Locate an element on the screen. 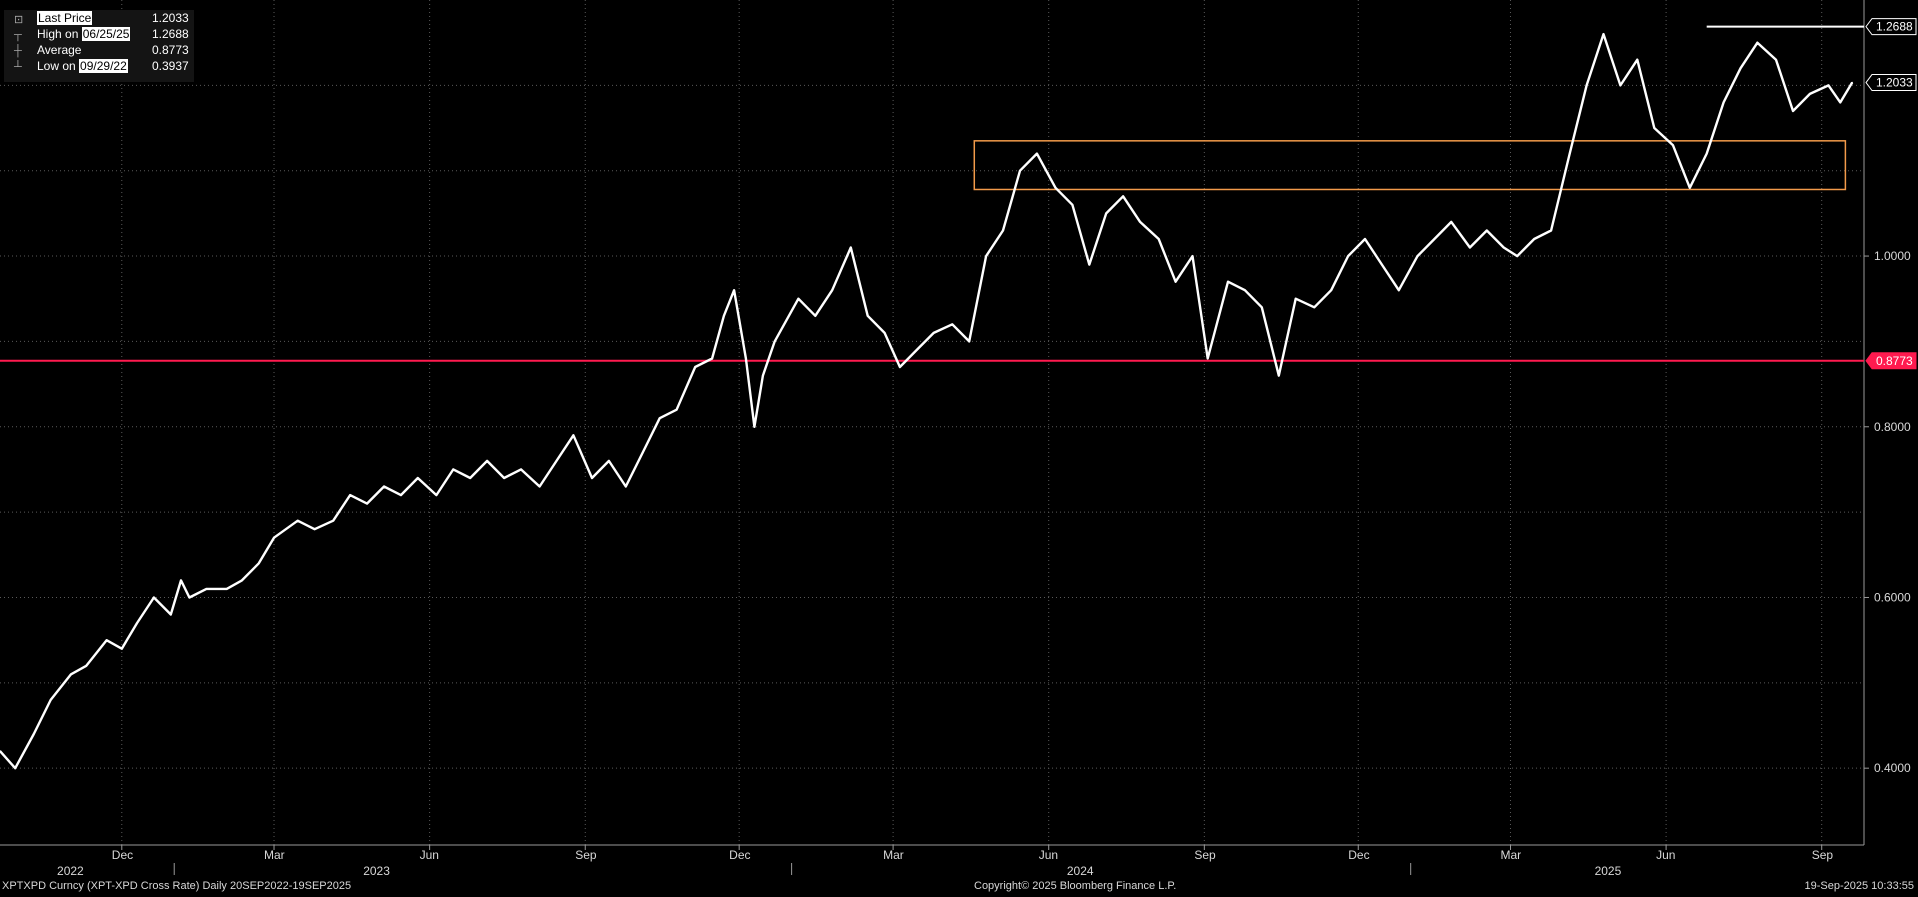 The image size is (1918, 897). high-label: High on is located at coordinates (58, 34).